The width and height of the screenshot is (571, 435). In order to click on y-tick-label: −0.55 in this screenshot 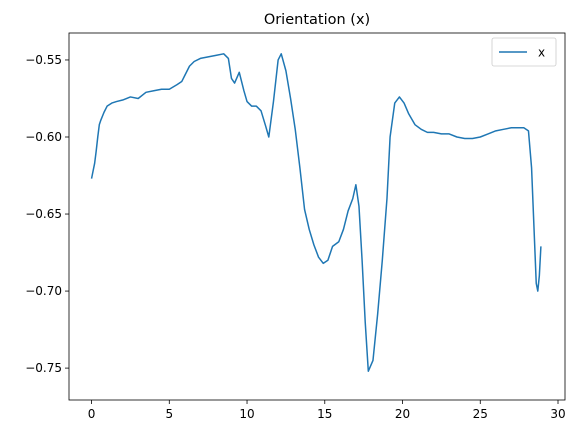, I will do `click(43, 60)`.